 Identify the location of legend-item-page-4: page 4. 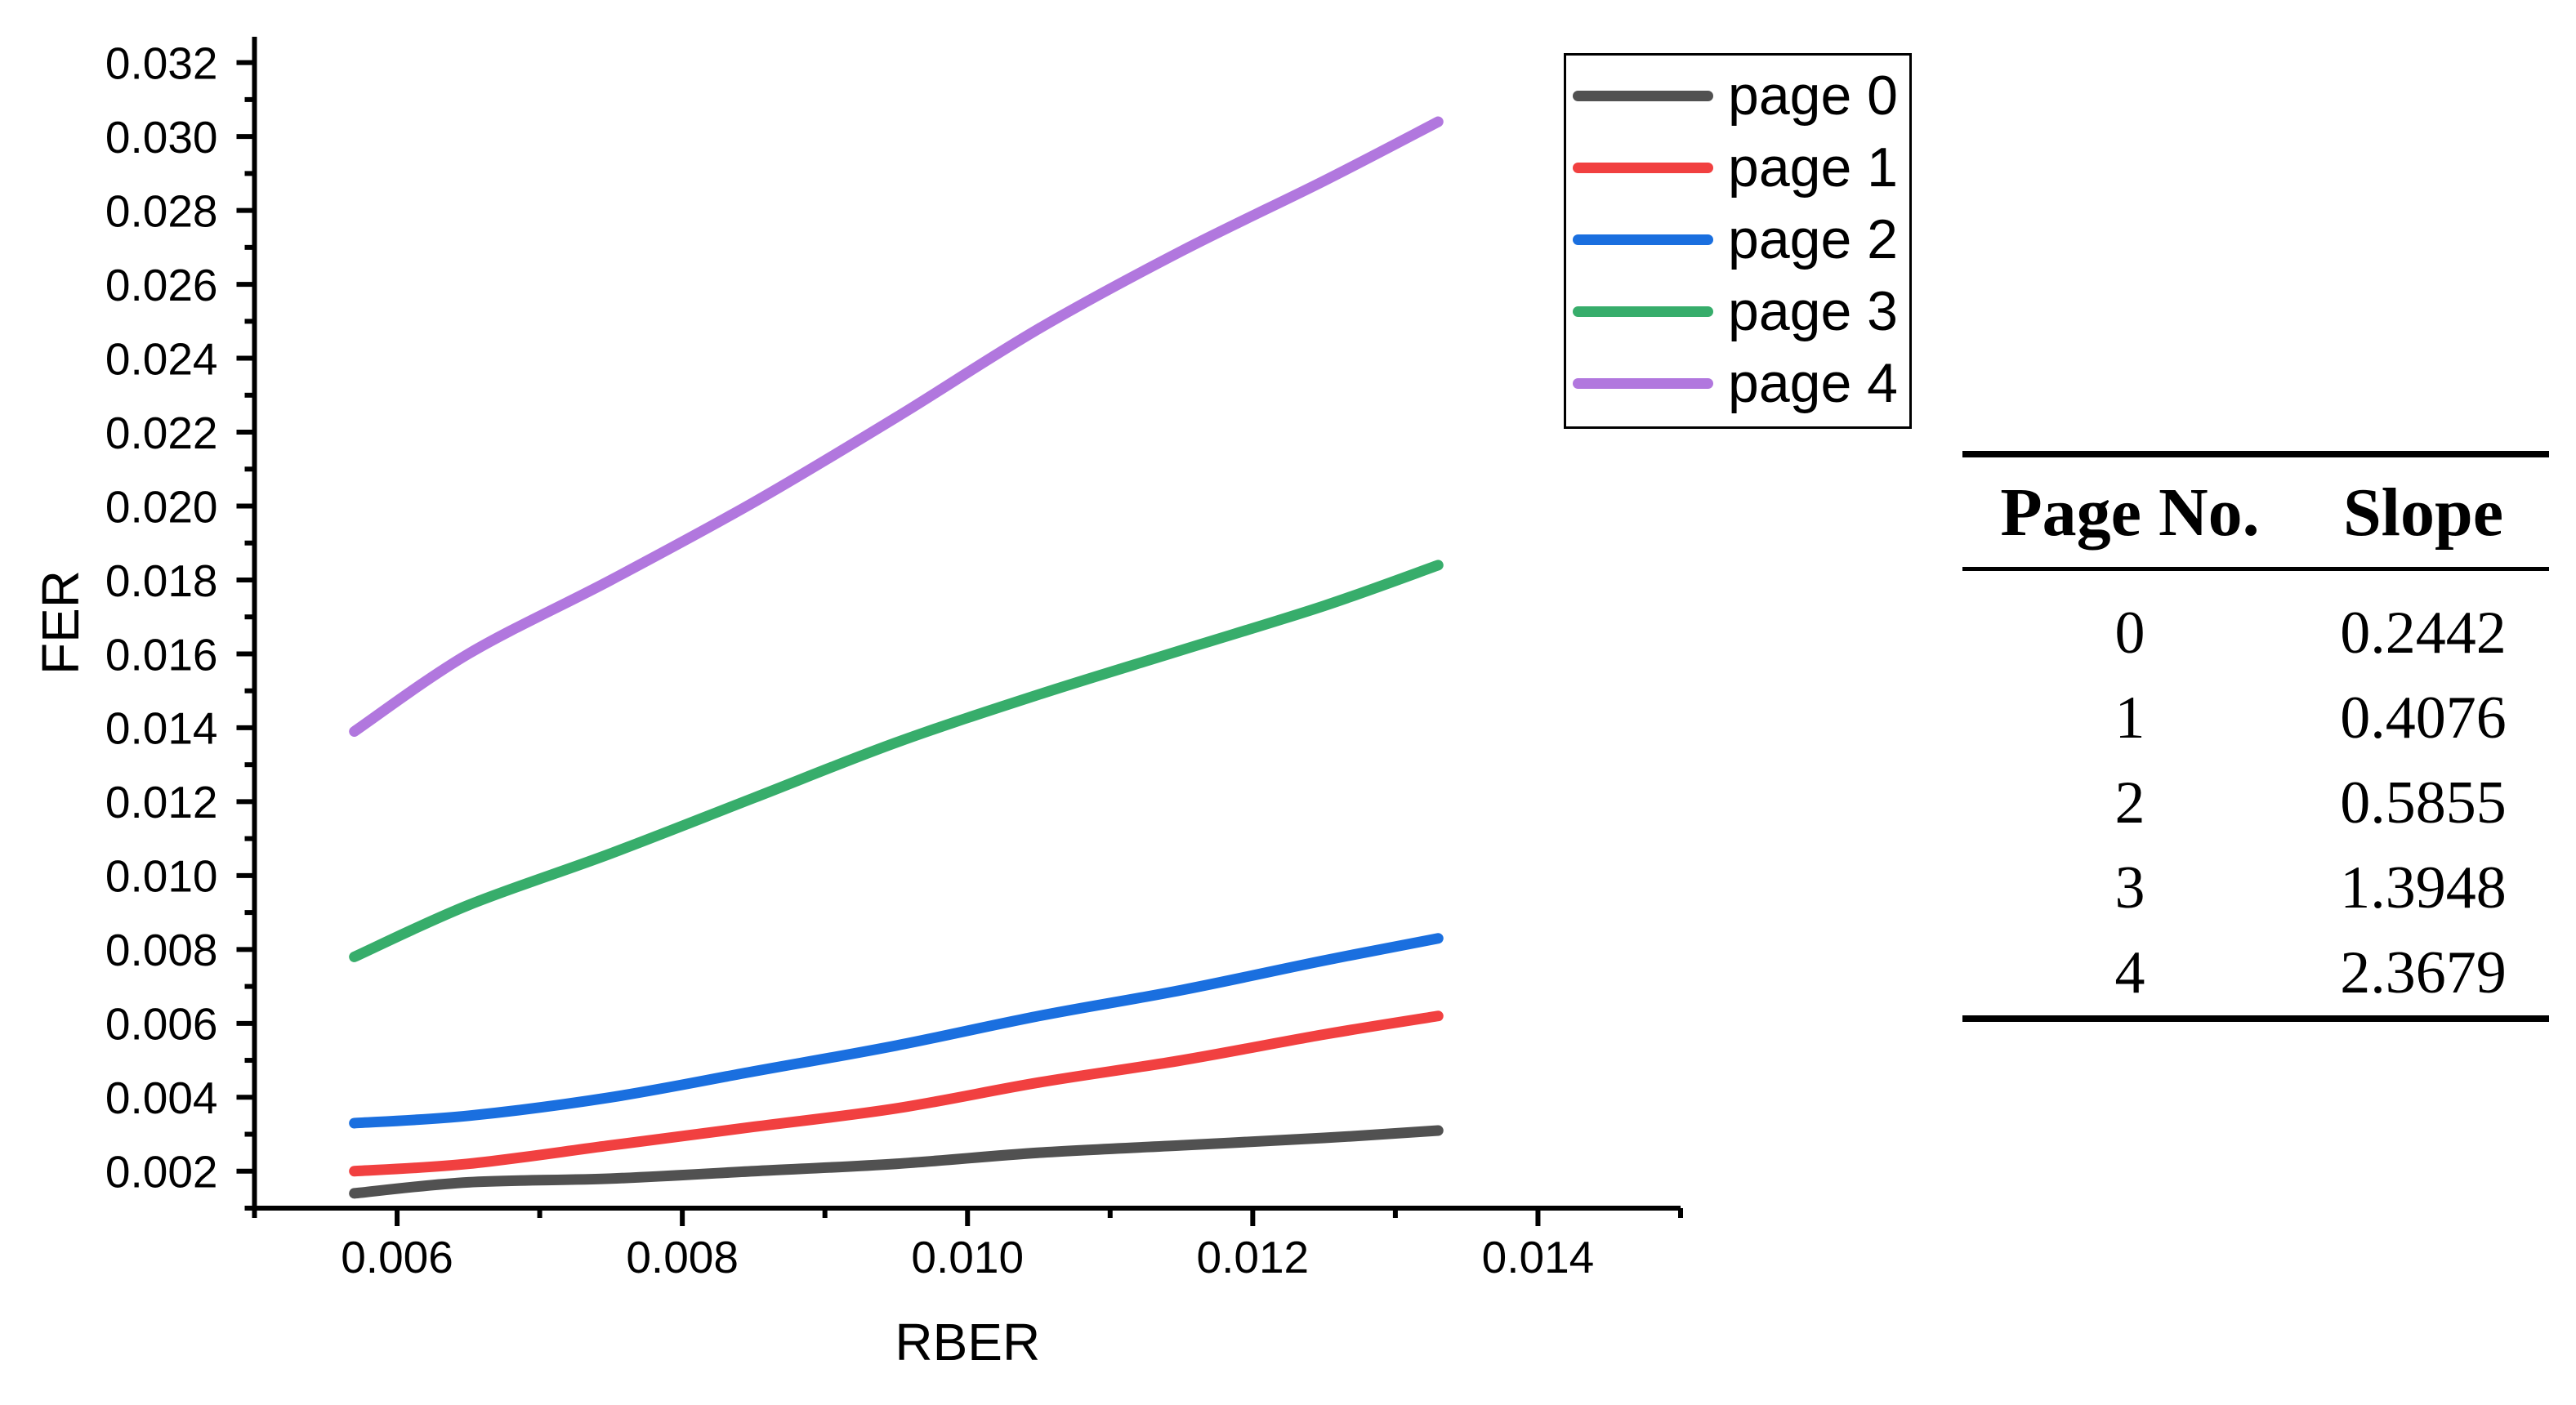
(1737, 383).